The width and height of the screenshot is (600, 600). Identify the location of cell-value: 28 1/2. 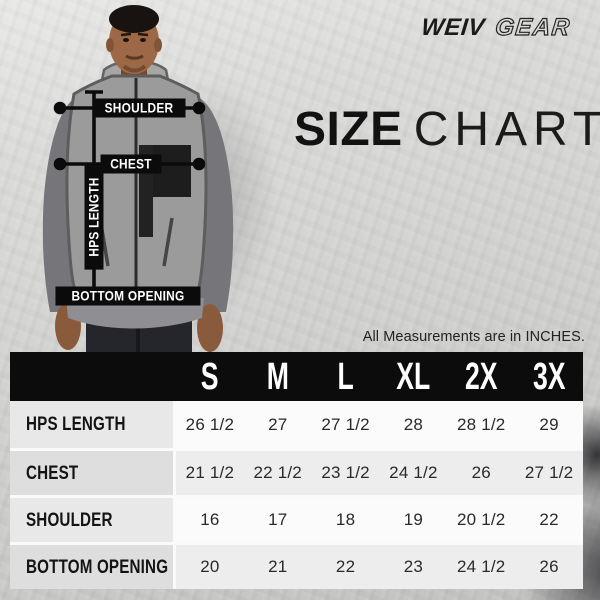
(481, 424).